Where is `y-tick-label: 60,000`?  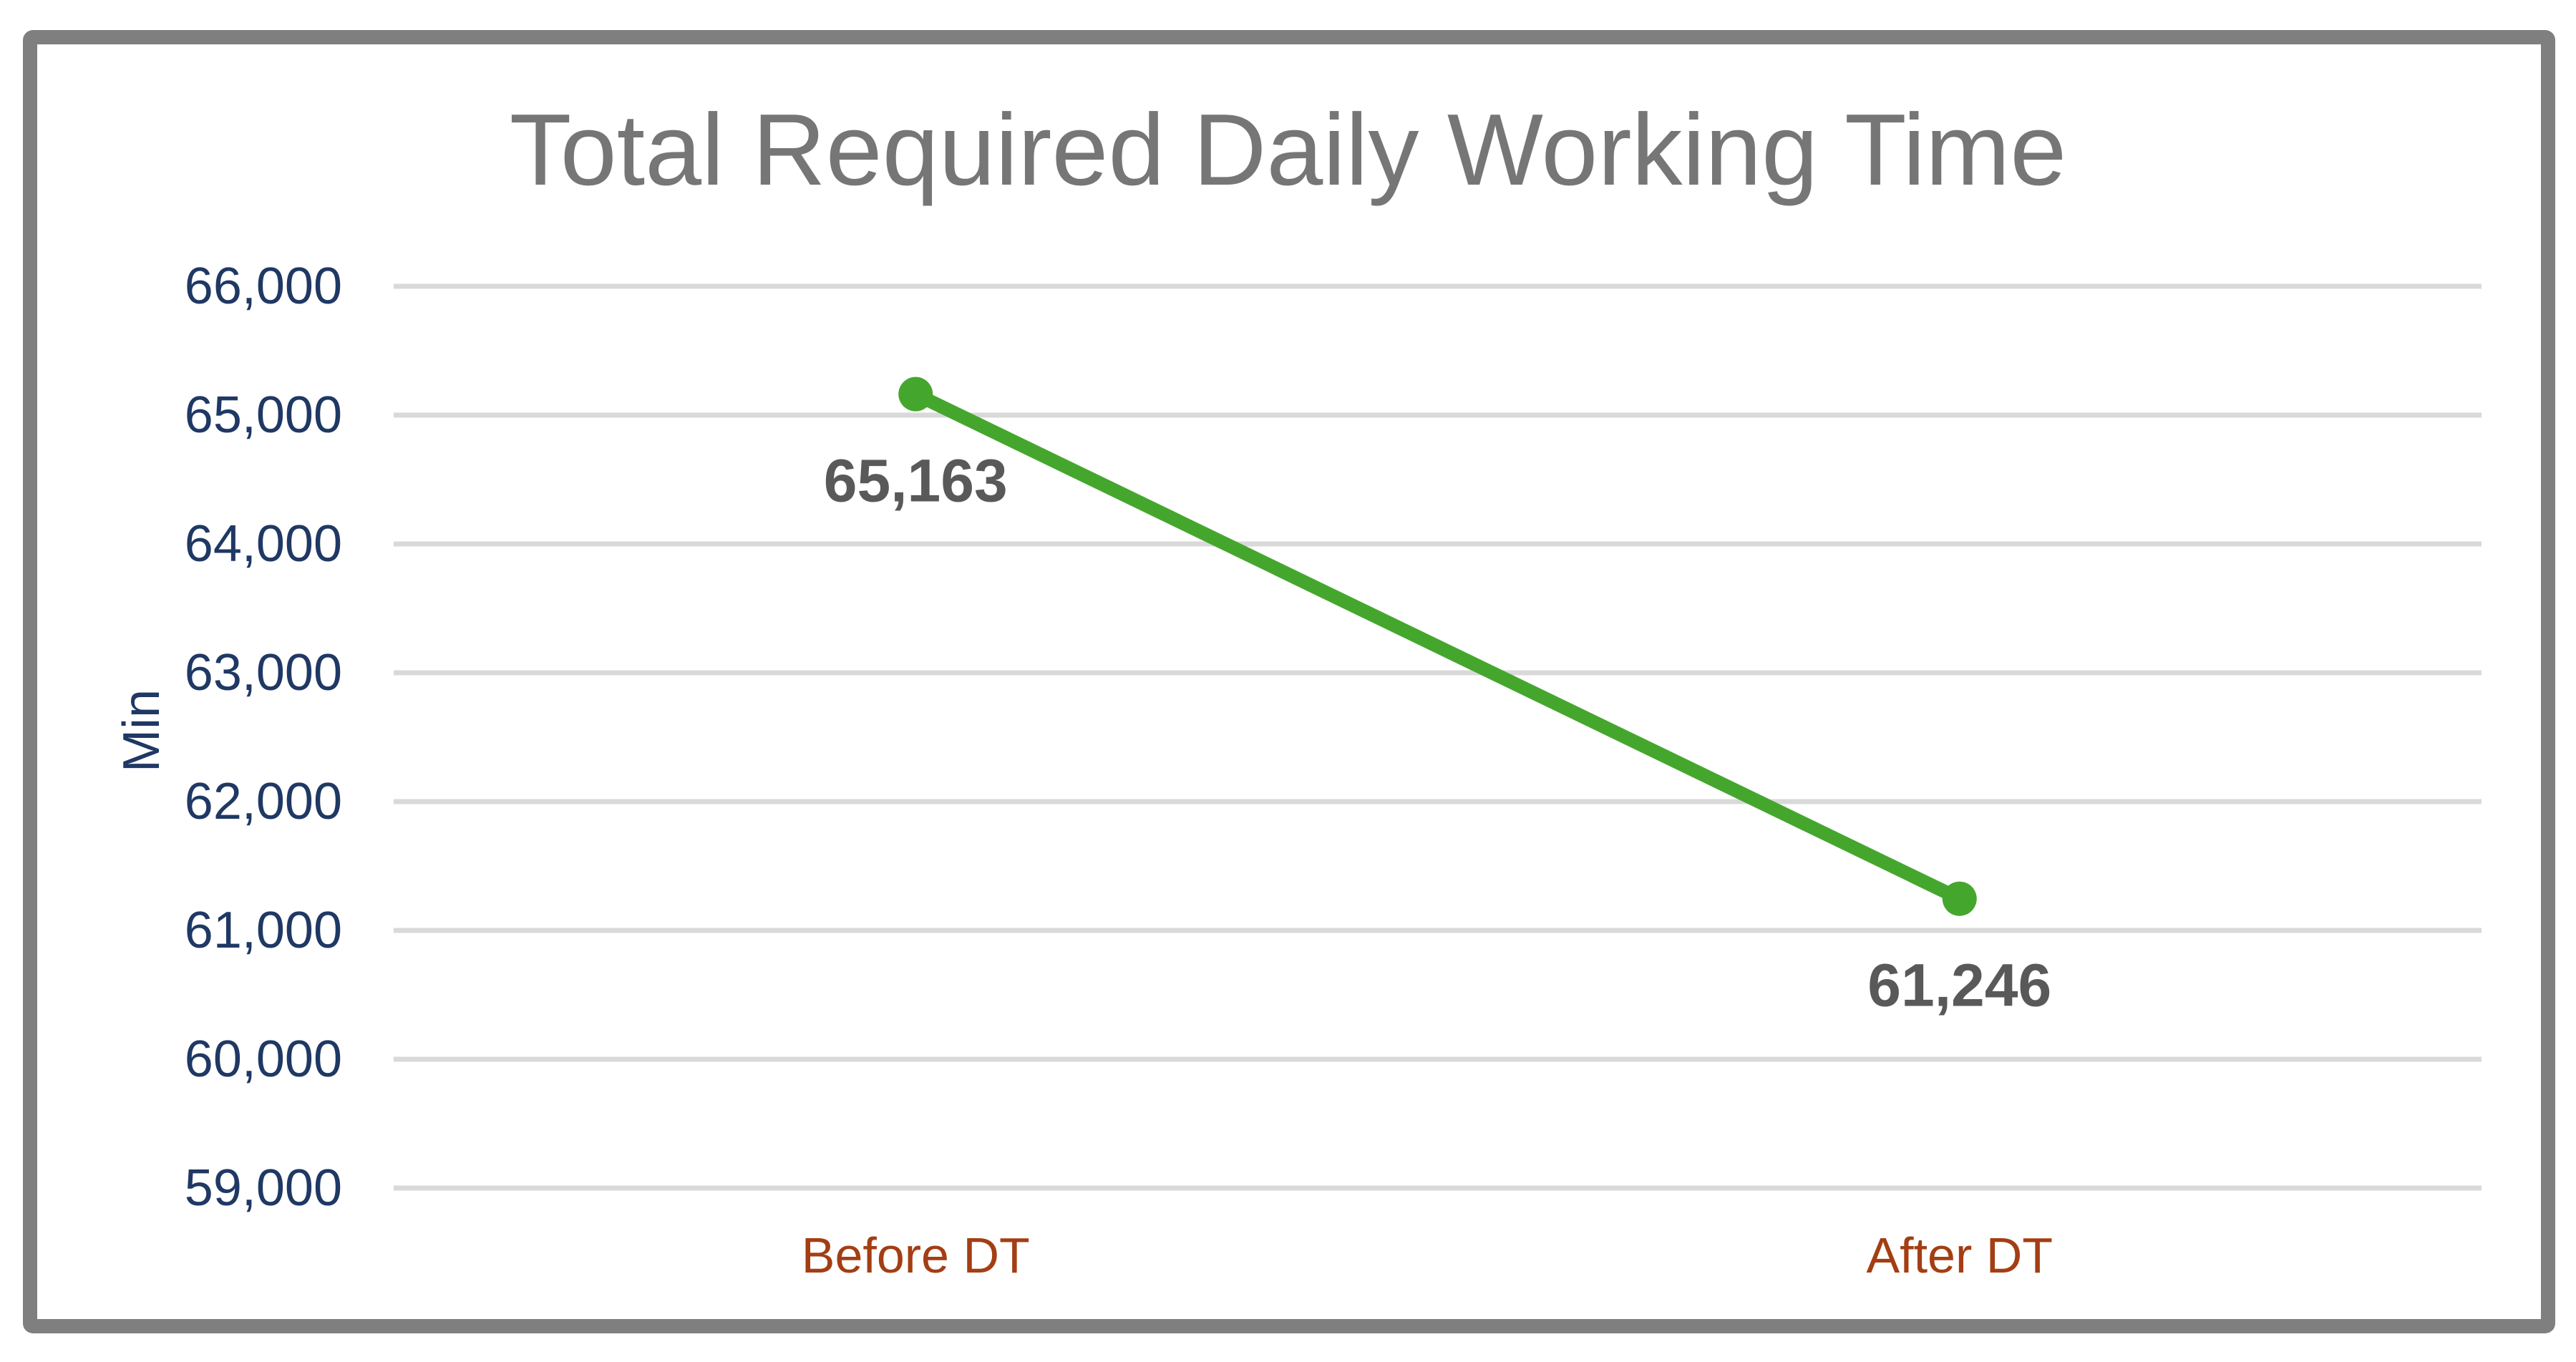
y-tick-label: 60,000 is located at coordinates (263, 1059).